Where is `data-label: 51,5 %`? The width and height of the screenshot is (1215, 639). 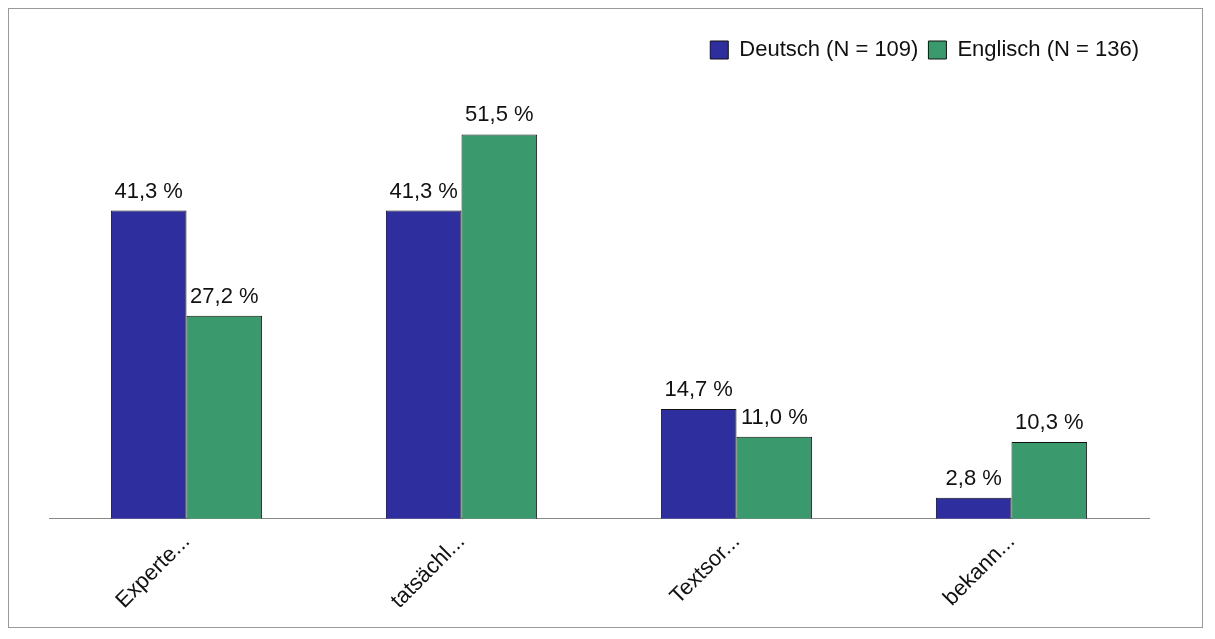
data-label: 51,5 % is located at coordinates (499, 114).